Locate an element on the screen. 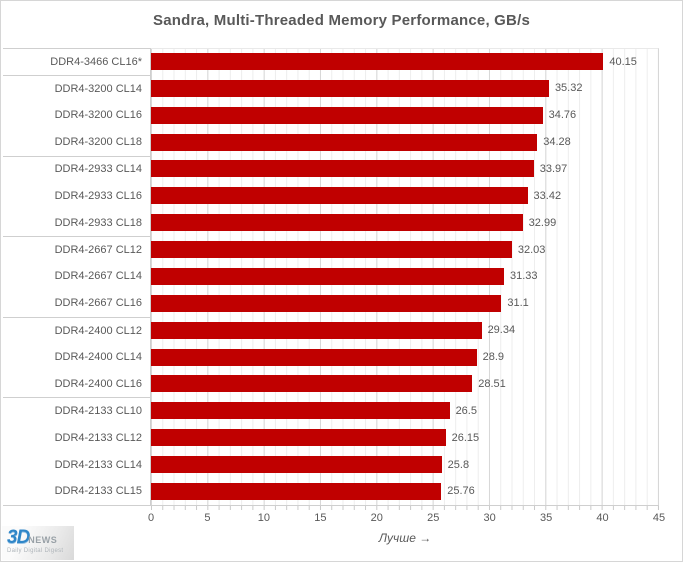 The height and width of the screenshot is (562, 683). category-label: DDR4-2933 CL18 is located at coordinates (77, 223).